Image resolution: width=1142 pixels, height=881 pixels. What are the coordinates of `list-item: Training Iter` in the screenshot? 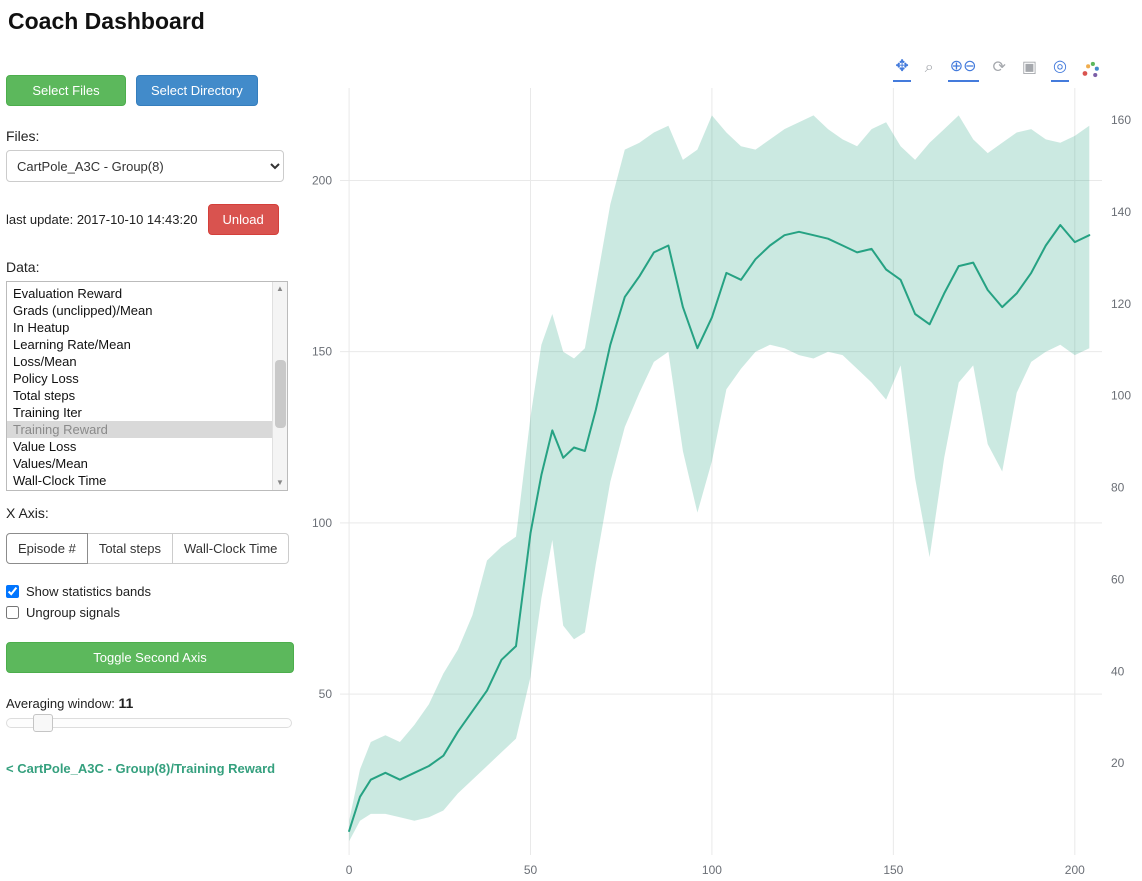 It's located at (47, 412).